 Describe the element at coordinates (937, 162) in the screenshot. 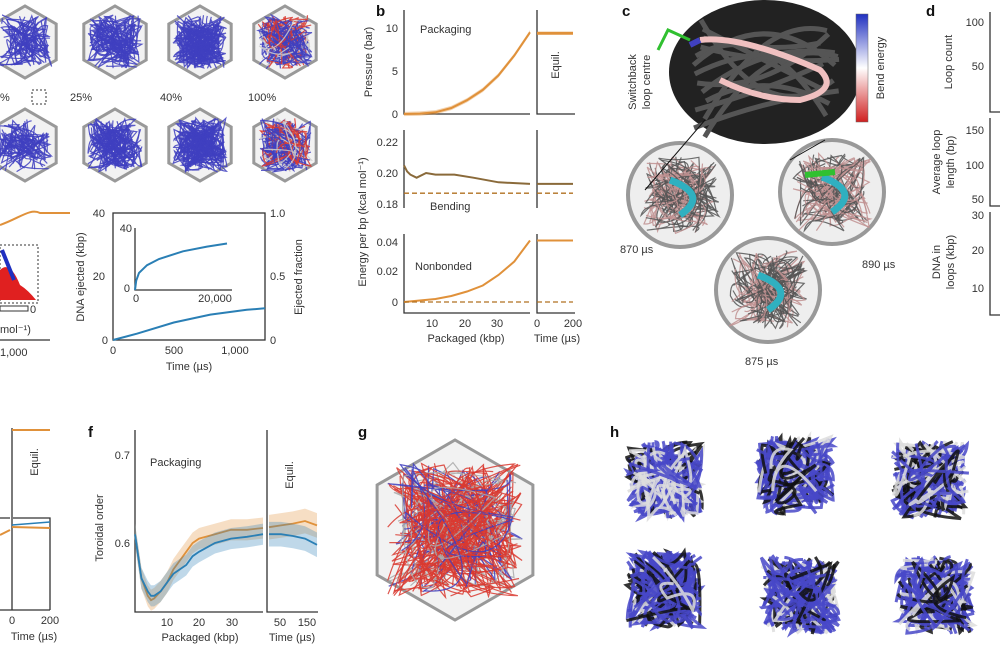

I see `y-label: Average loop` at that location.